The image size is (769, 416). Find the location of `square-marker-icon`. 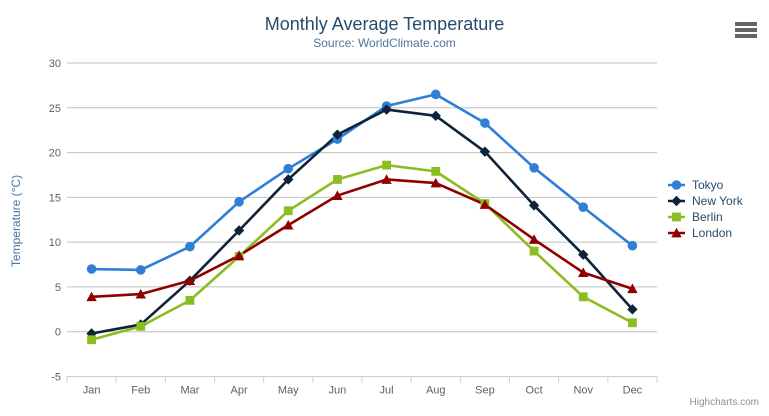

square-marker-icon is located at coordinates (676, 217).